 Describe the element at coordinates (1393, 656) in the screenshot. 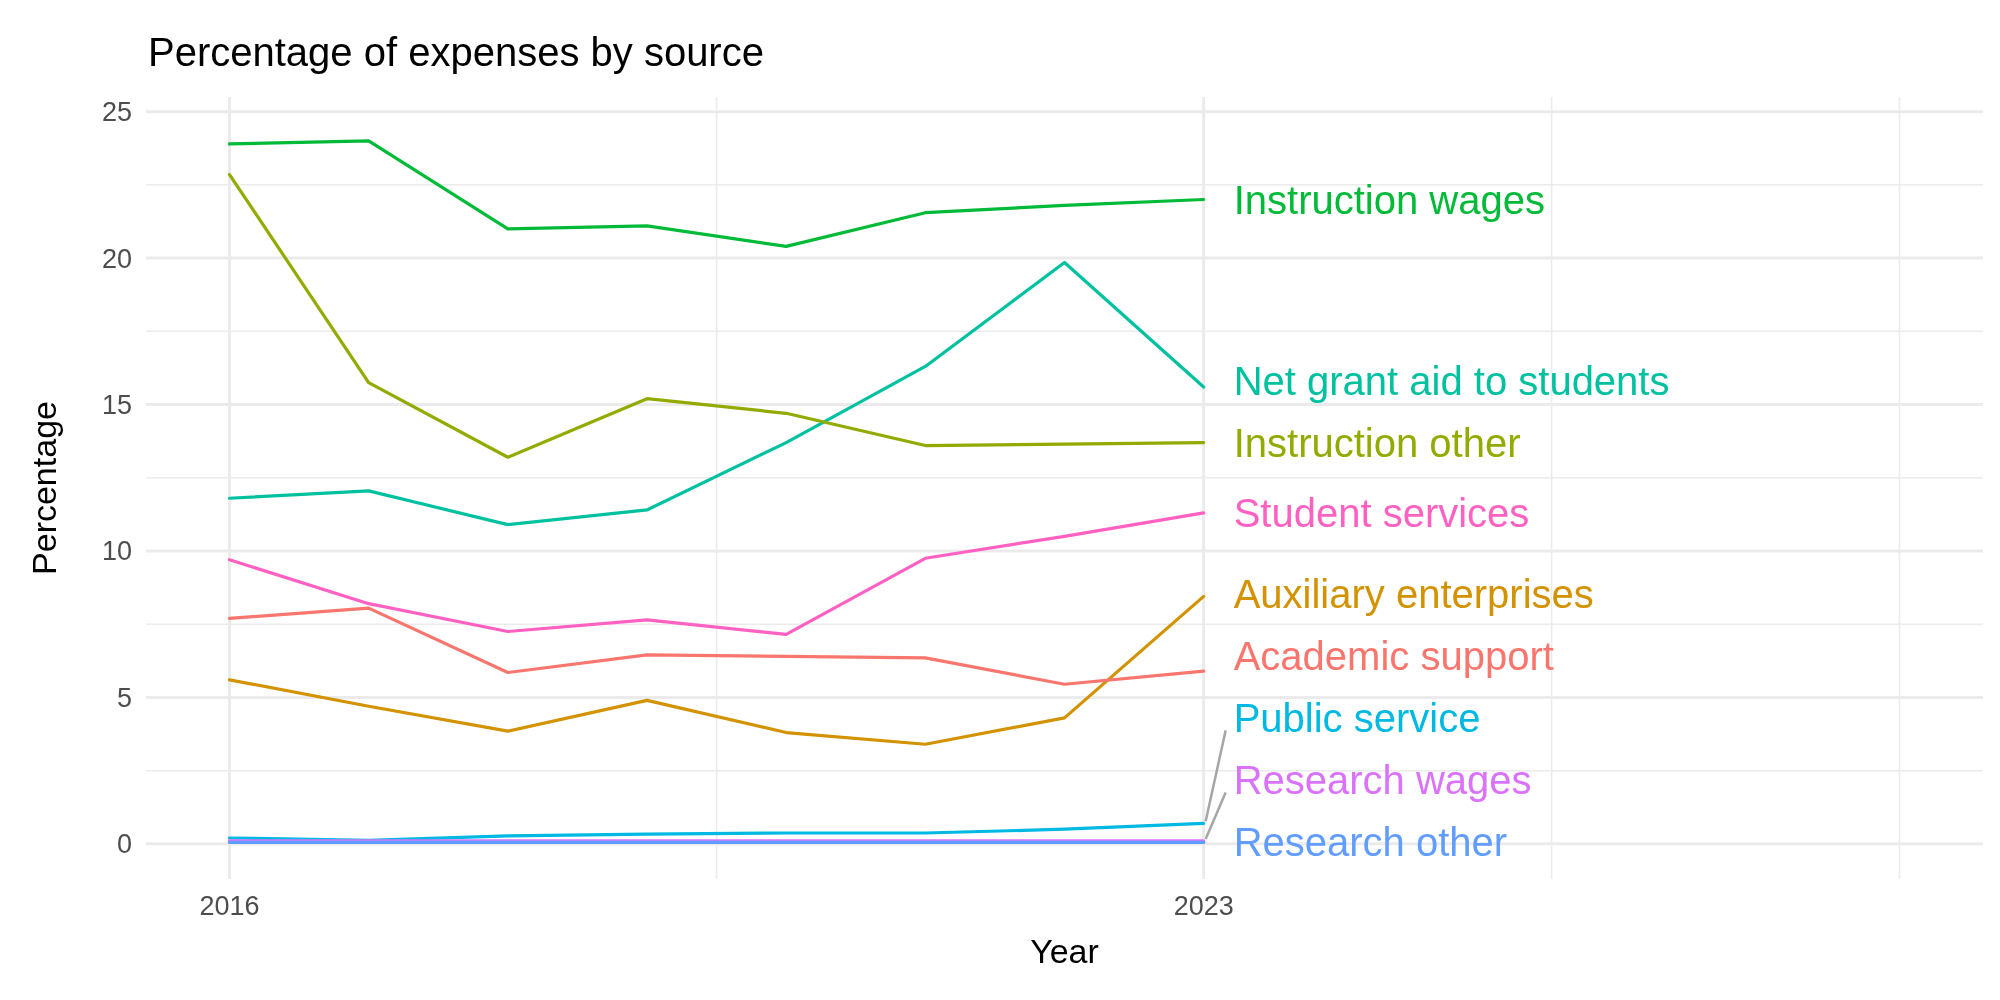

I see `series-label: Academic support` at that location.